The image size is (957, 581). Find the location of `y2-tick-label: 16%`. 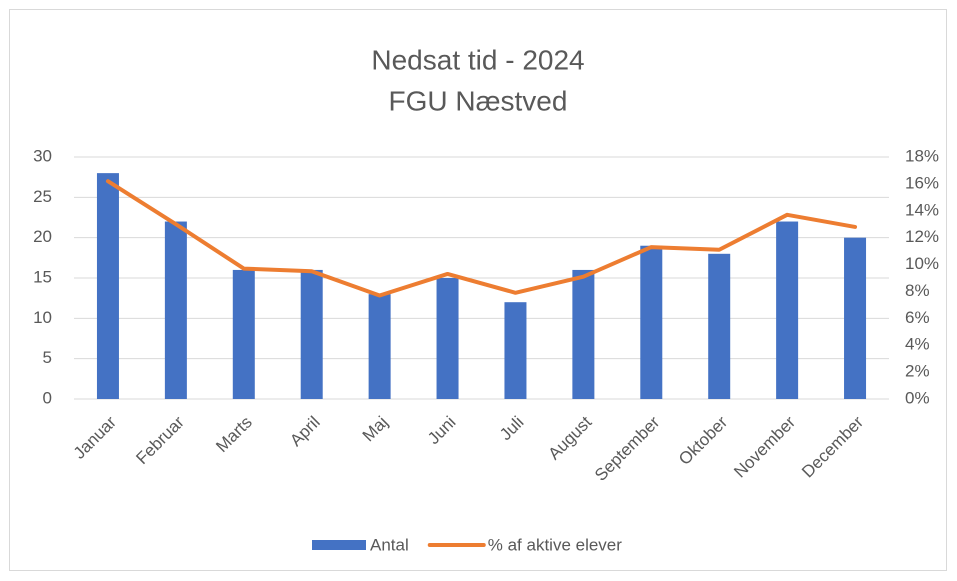

y2-tick-label: 16% is located at coordinates (922, 182).